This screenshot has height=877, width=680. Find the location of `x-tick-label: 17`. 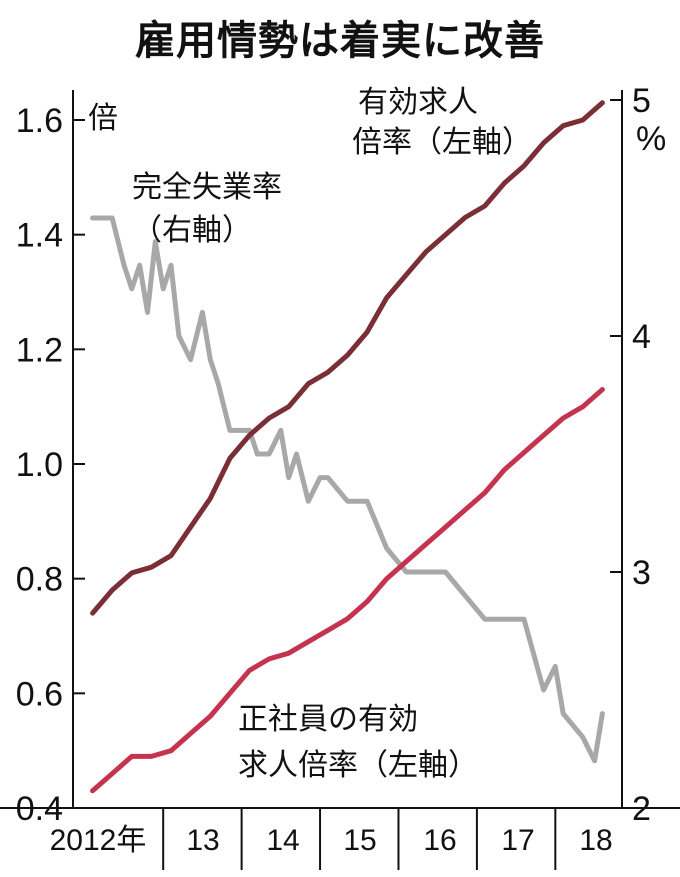

x-tick-label: 17 is located at coordinates (517, 840).